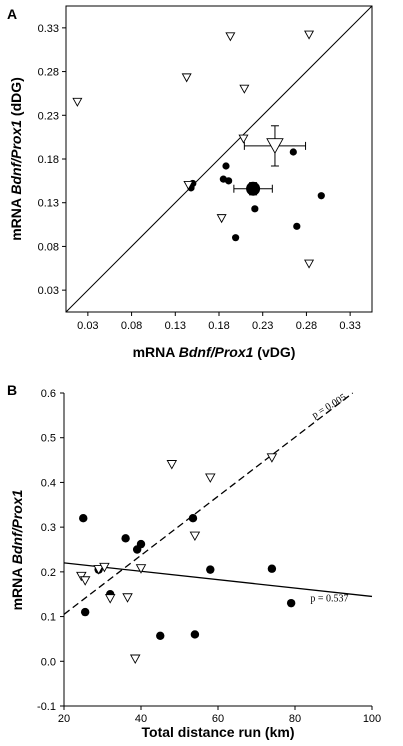 The height and width of the screenshot is (746, 403). What do you see at coordinates (48, 29) in the screenshot?
I see `panel-a-y-tick-label: 0.33` at bounding box center [48, 29].